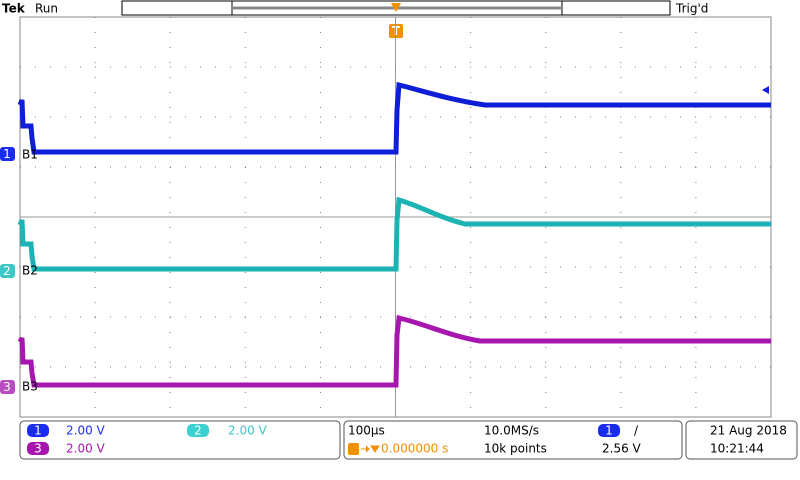 The image size is (800, 480). I want to click on channel-marker: 1, so click(7, 154).